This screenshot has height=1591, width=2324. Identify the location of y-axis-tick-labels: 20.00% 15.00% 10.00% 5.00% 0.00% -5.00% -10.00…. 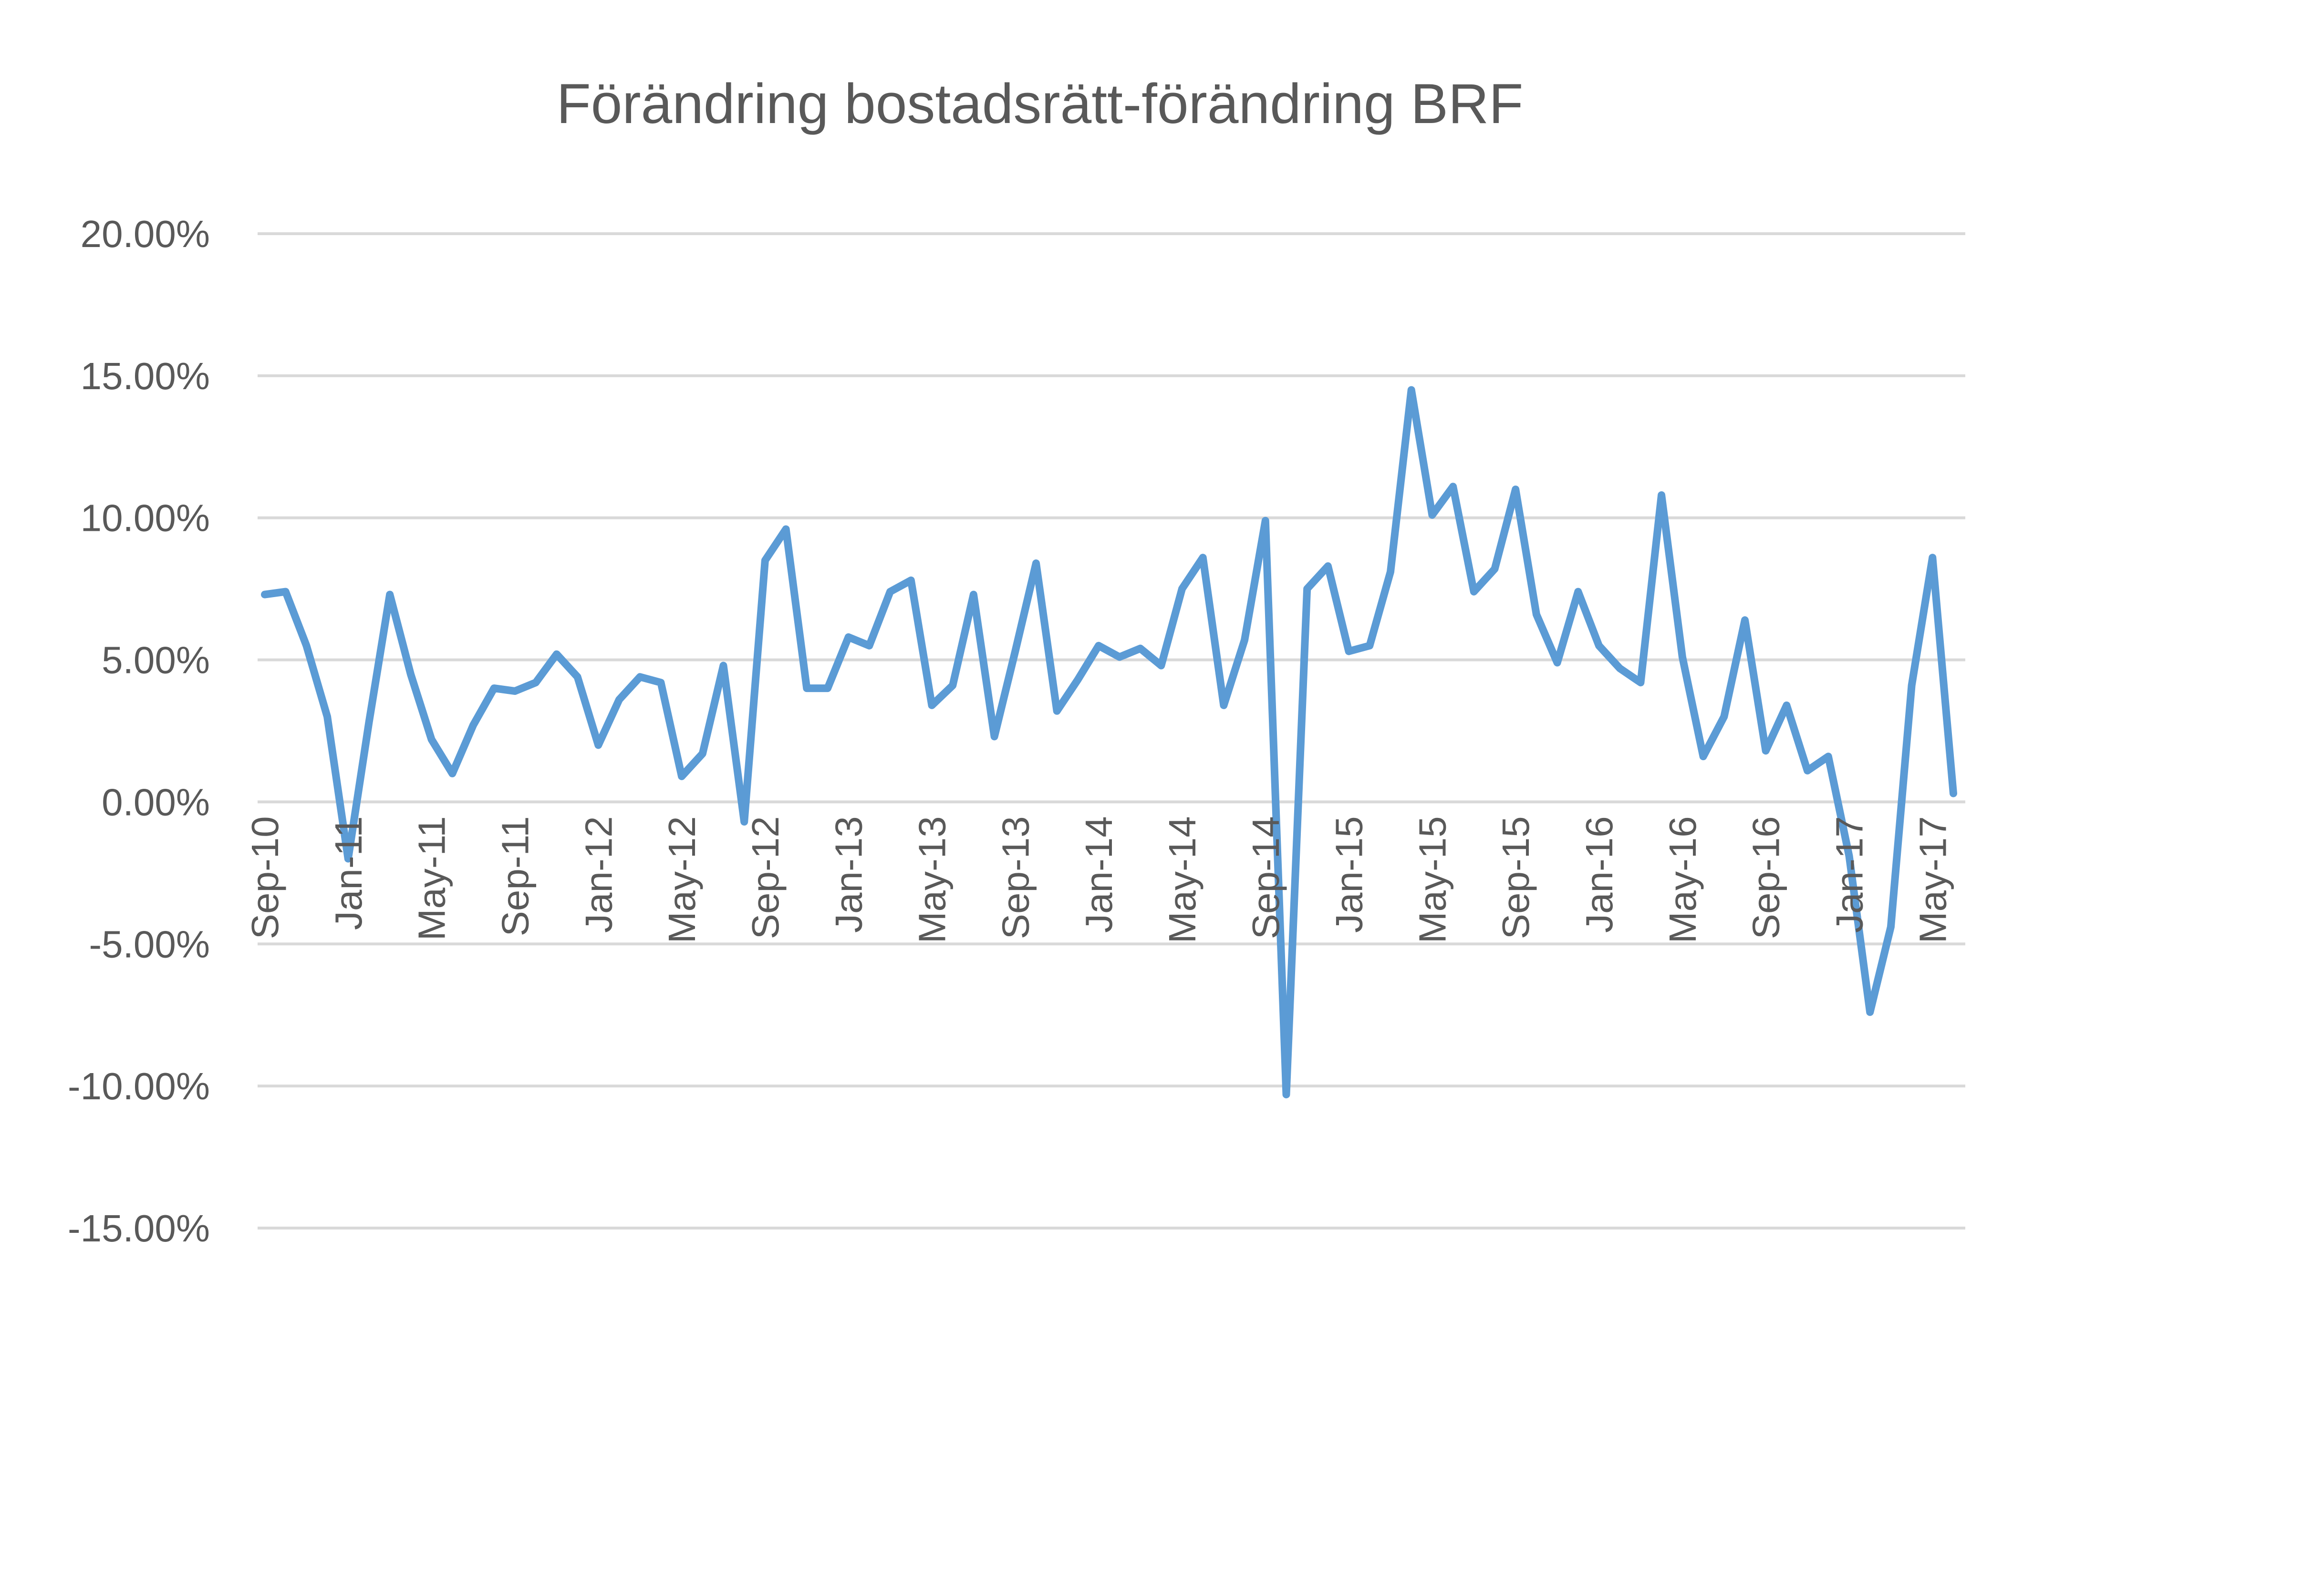
(139, 731).